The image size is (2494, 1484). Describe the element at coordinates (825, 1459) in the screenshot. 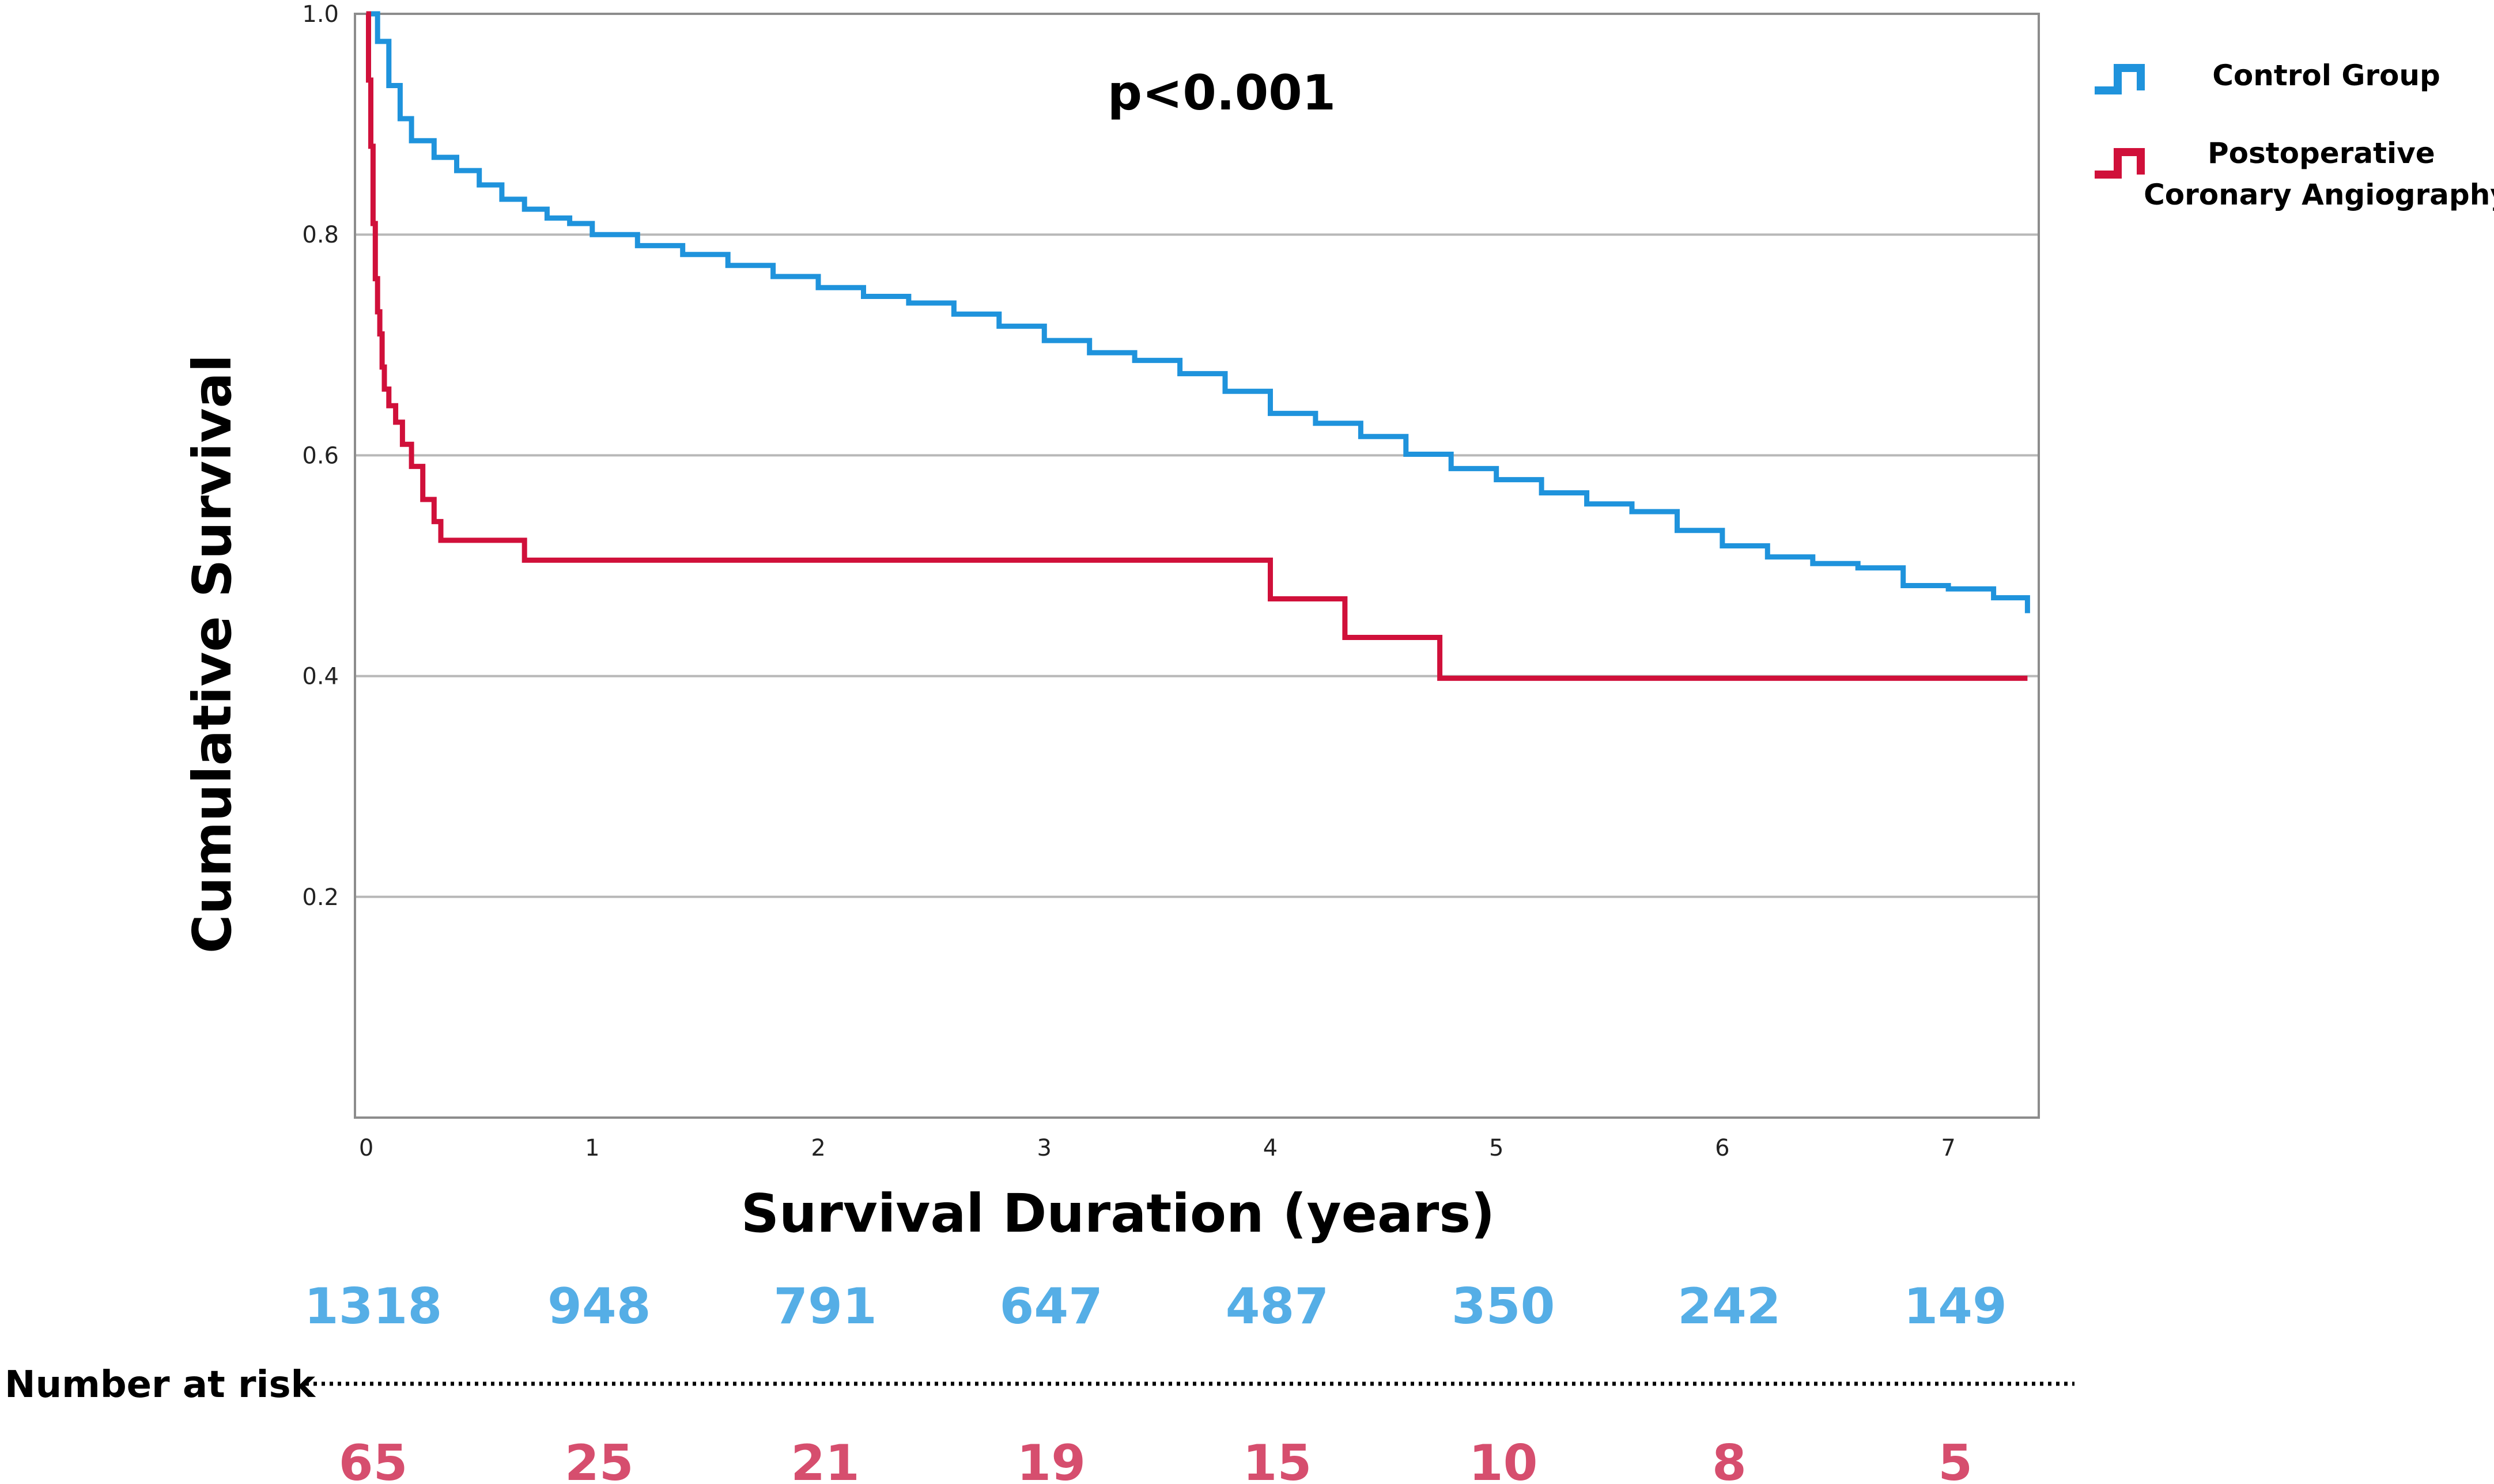

I see `risk-pca-value: 21` at that location.